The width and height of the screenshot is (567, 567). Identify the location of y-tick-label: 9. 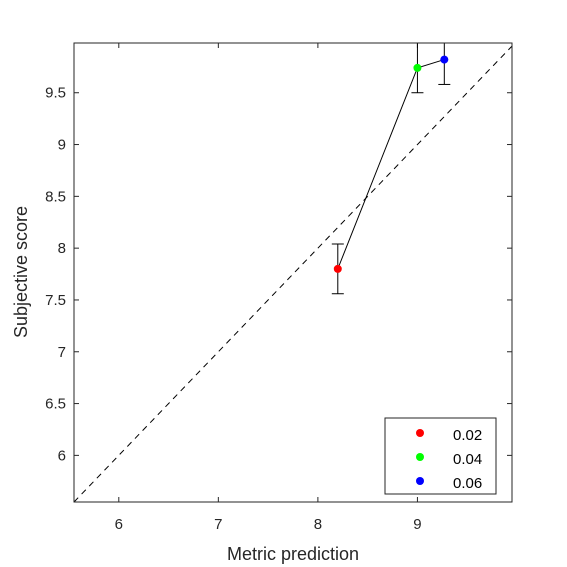
(62, 145).